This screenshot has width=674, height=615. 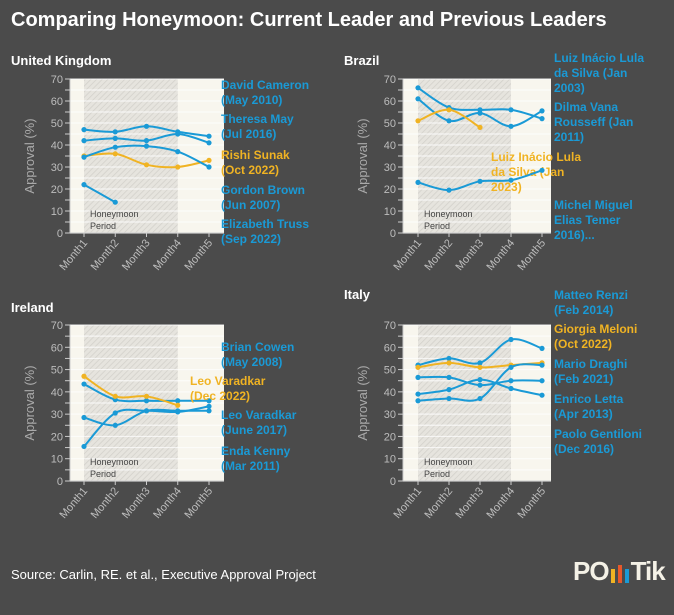 I want to click on politik-logo: PO Tik, so click(x=619, y=571).